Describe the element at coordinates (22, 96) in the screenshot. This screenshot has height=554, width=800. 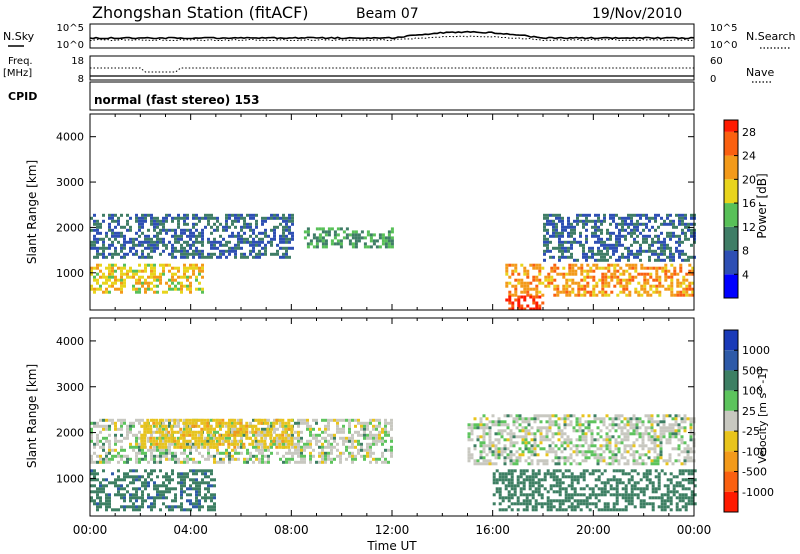
I see `cpid-label: CPID` at that location.